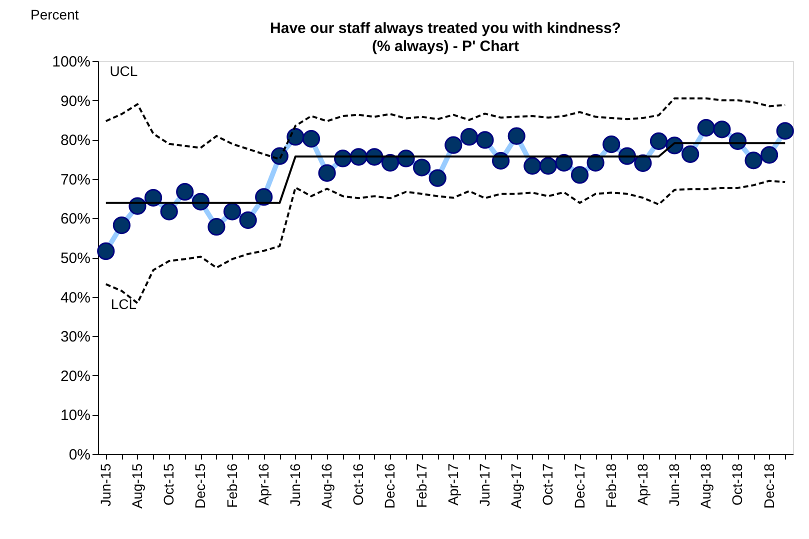 The height and width of the screenshot is (539, 809). What do you see at coordinates (75, 141) in the screenshot?
I see `y-tick-label: 80%` at bounding box center [75, 141].